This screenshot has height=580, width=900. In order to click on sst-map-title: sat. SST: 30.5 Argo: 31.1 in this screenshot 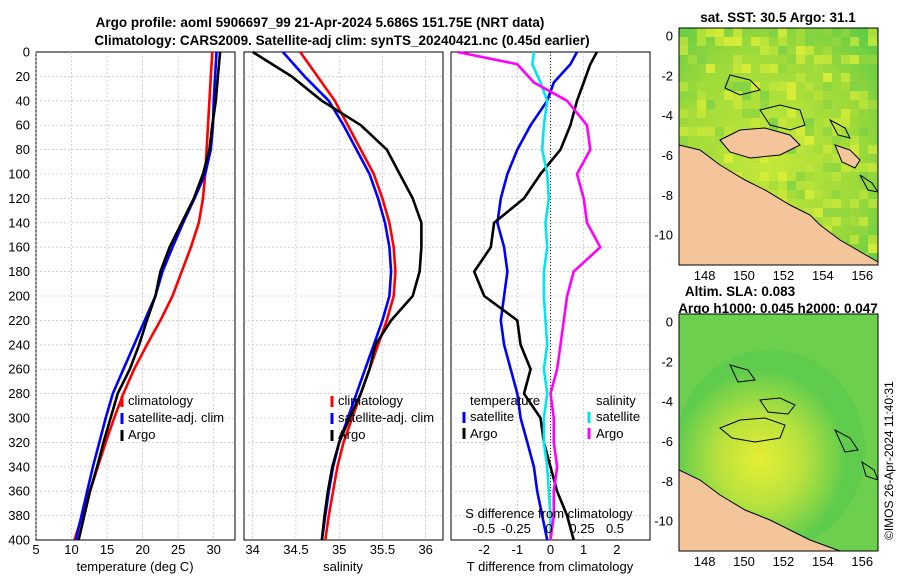, I will do `click(778, 17)`.